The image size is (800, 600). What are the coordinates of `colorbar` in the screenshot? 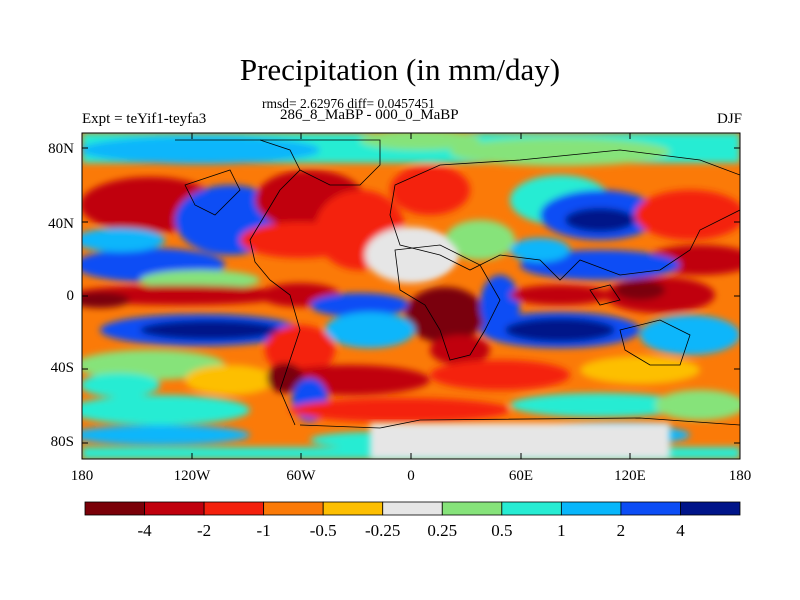 It's located at (412, 508).